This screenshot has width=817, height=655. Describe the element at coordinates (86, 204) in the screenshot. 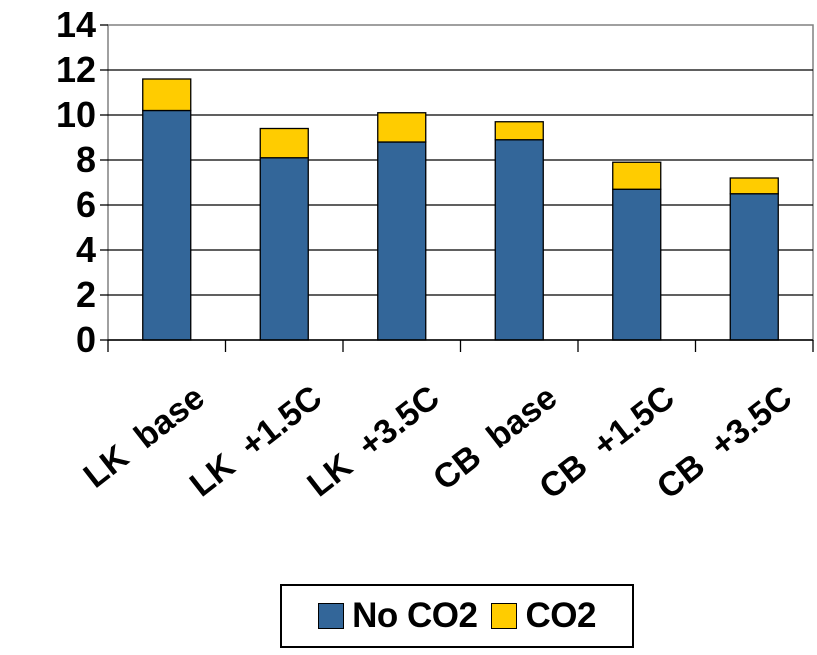

I see `y-tick-label: 6` at that location.